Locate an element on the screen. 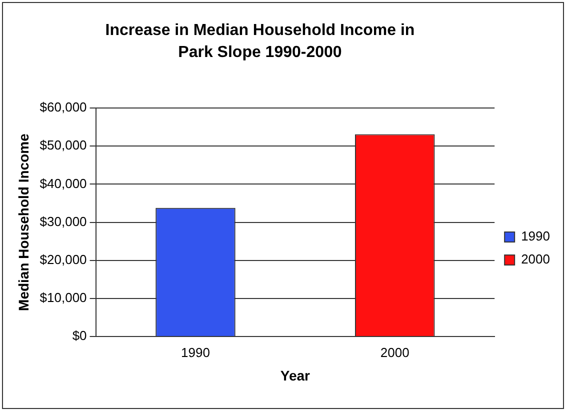 The height and width of the screenshot is (413, 568). y-tick-label: $40,000 is located at coordinates (63, 183).